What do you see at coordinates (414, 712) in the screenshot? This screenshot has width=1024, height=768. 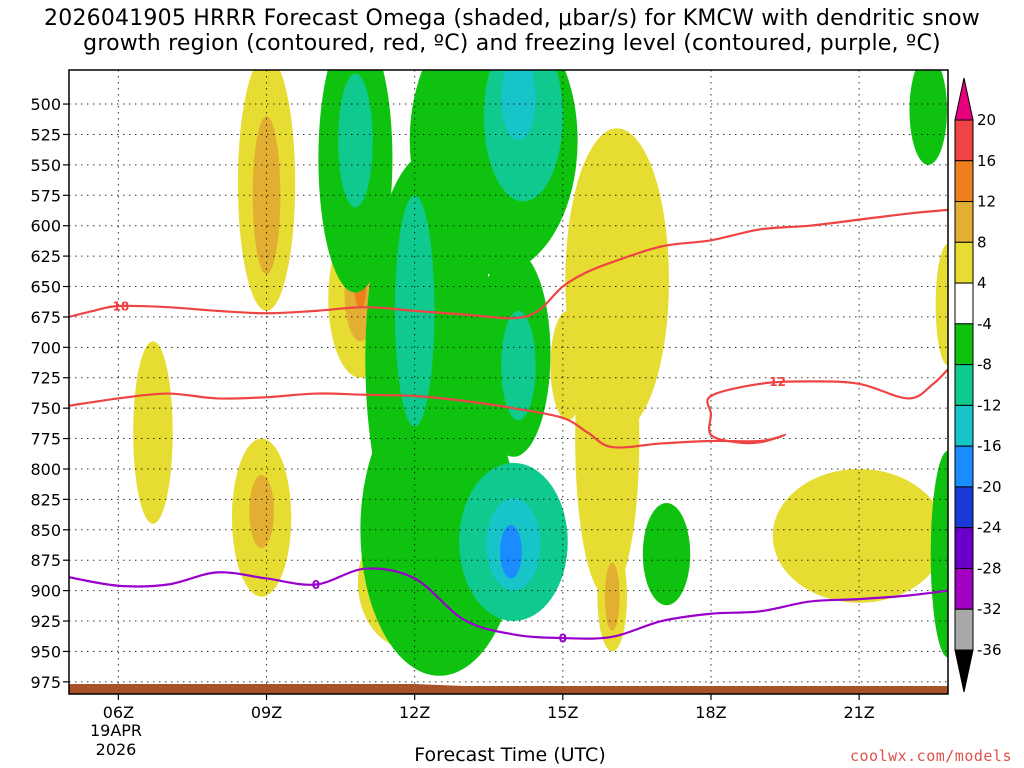 I see `x-tick-label: 12Z` at bounding box center [414, 712].